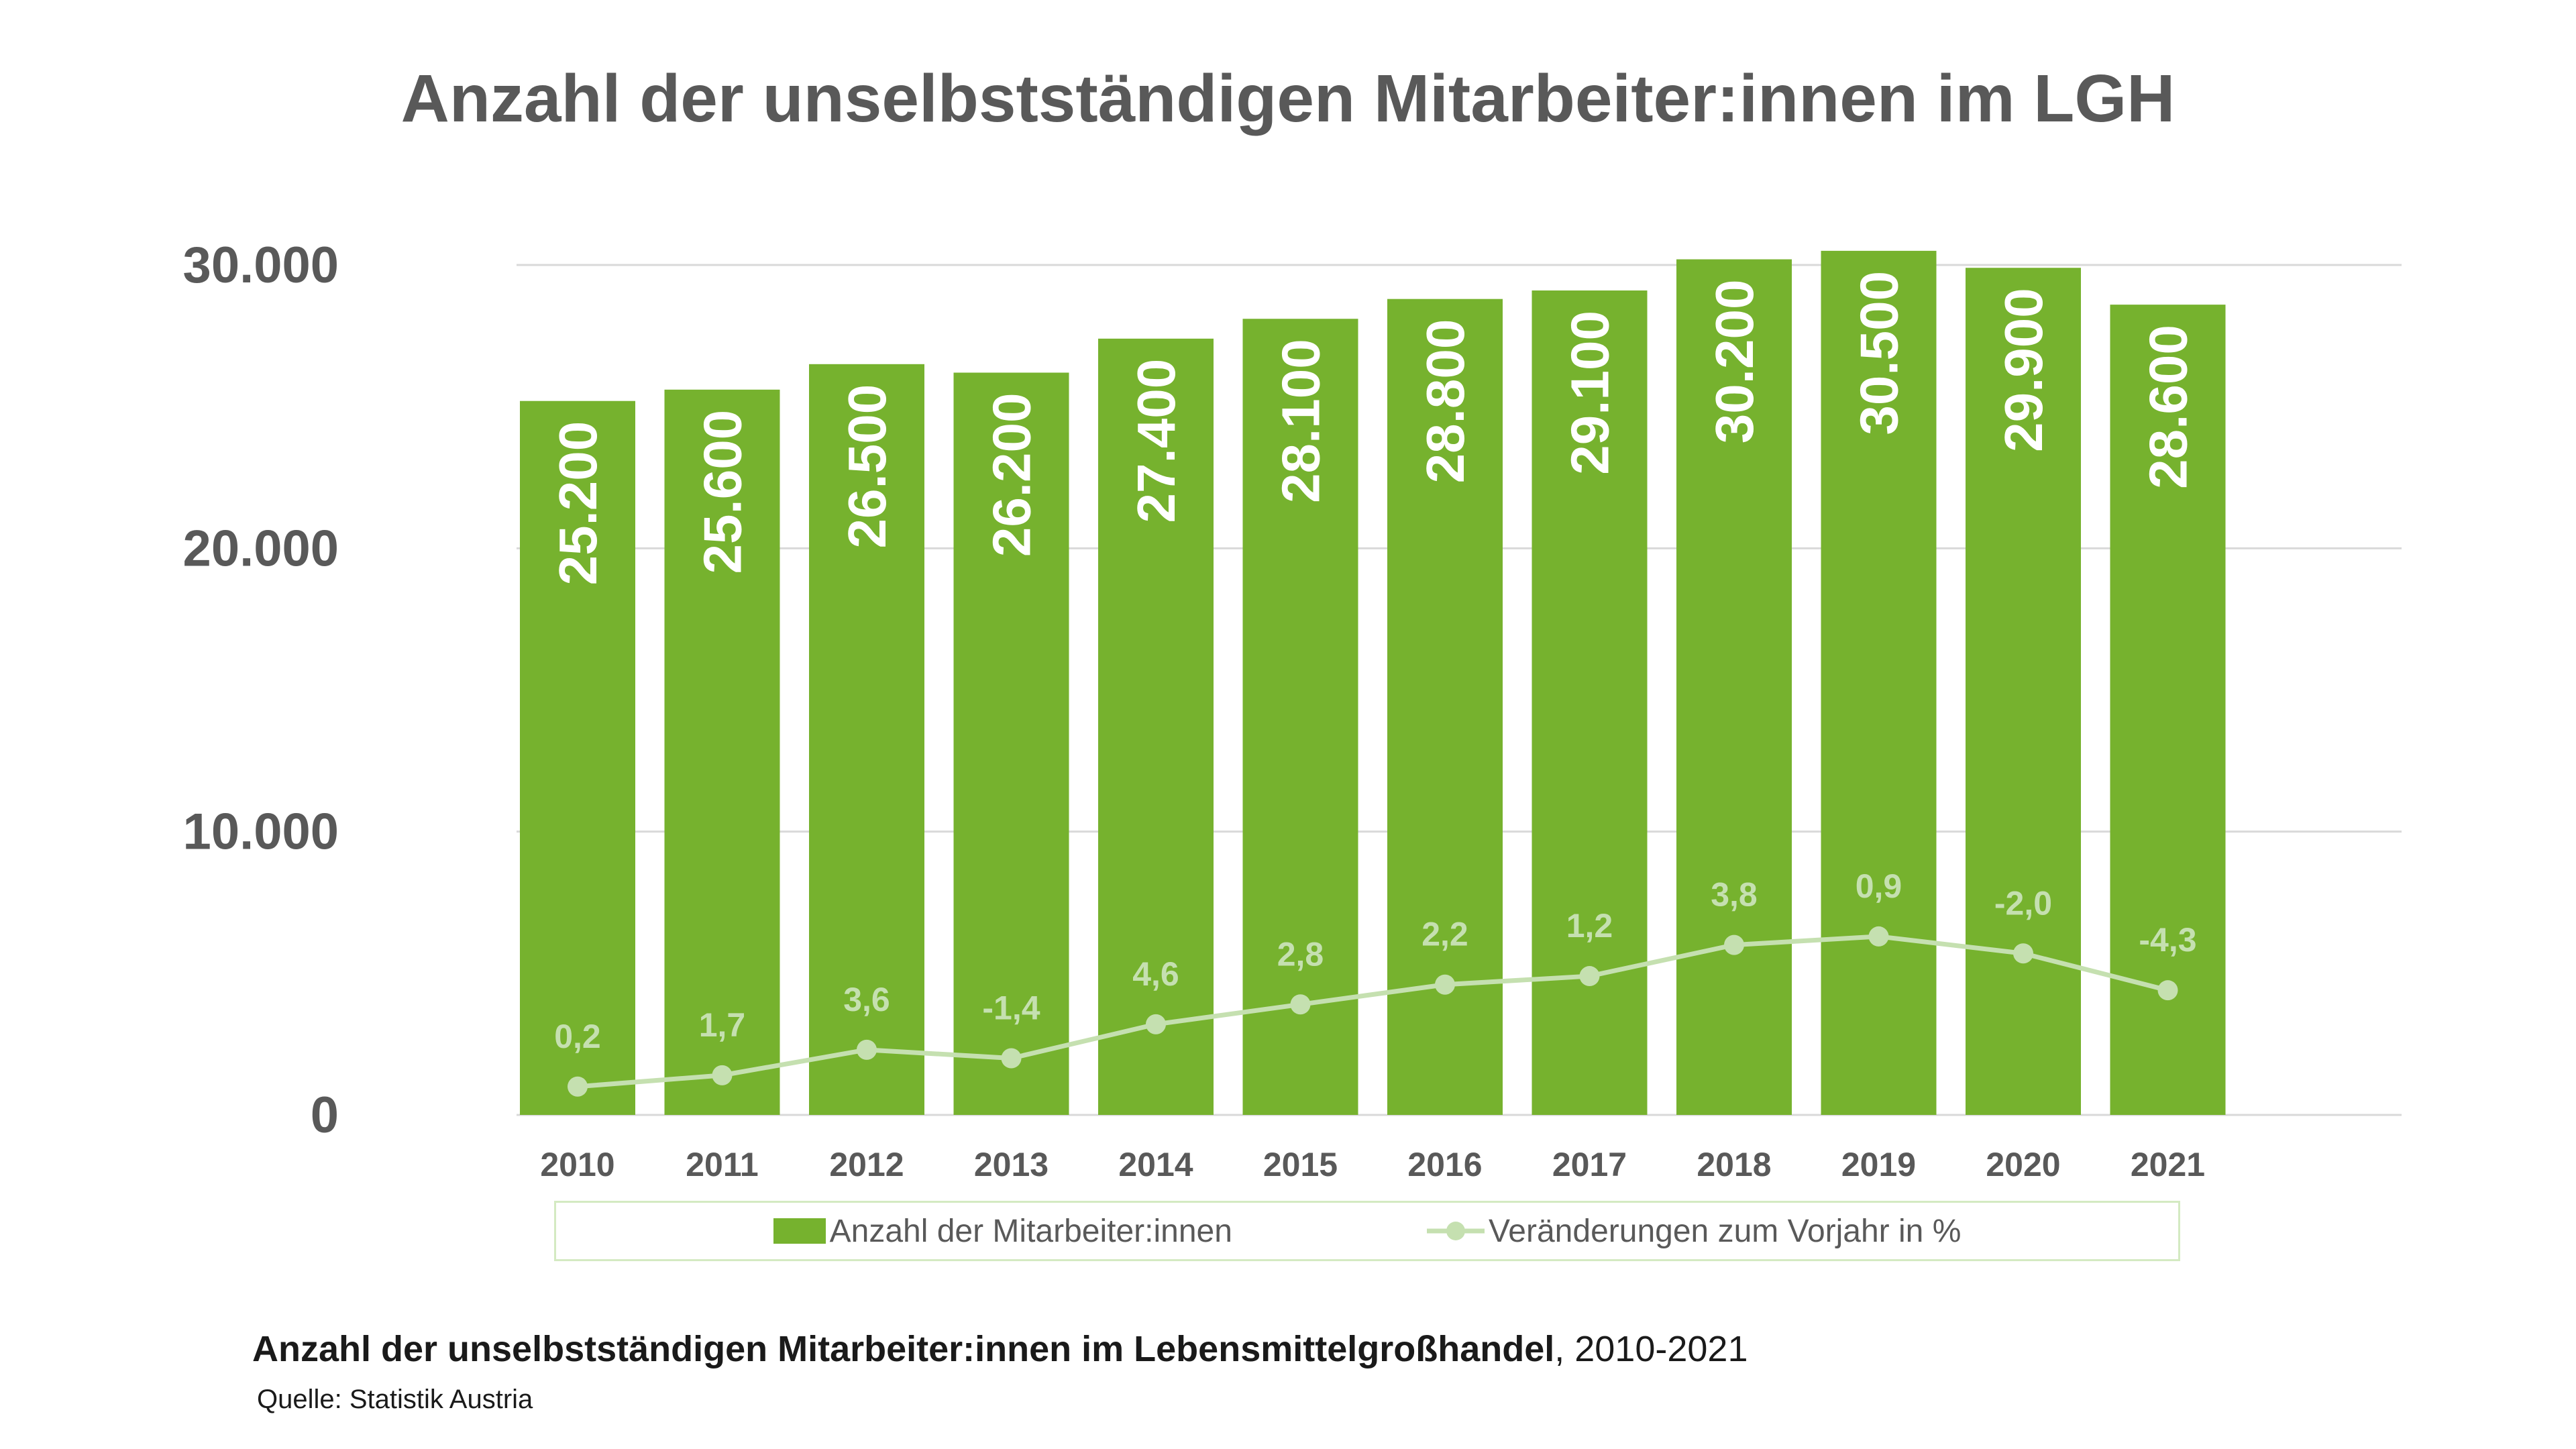  What do you see at coordinates (722, 1025) in the screenshot?
I see `line-value-label: 1,7` at bounding box center [722, 1025].